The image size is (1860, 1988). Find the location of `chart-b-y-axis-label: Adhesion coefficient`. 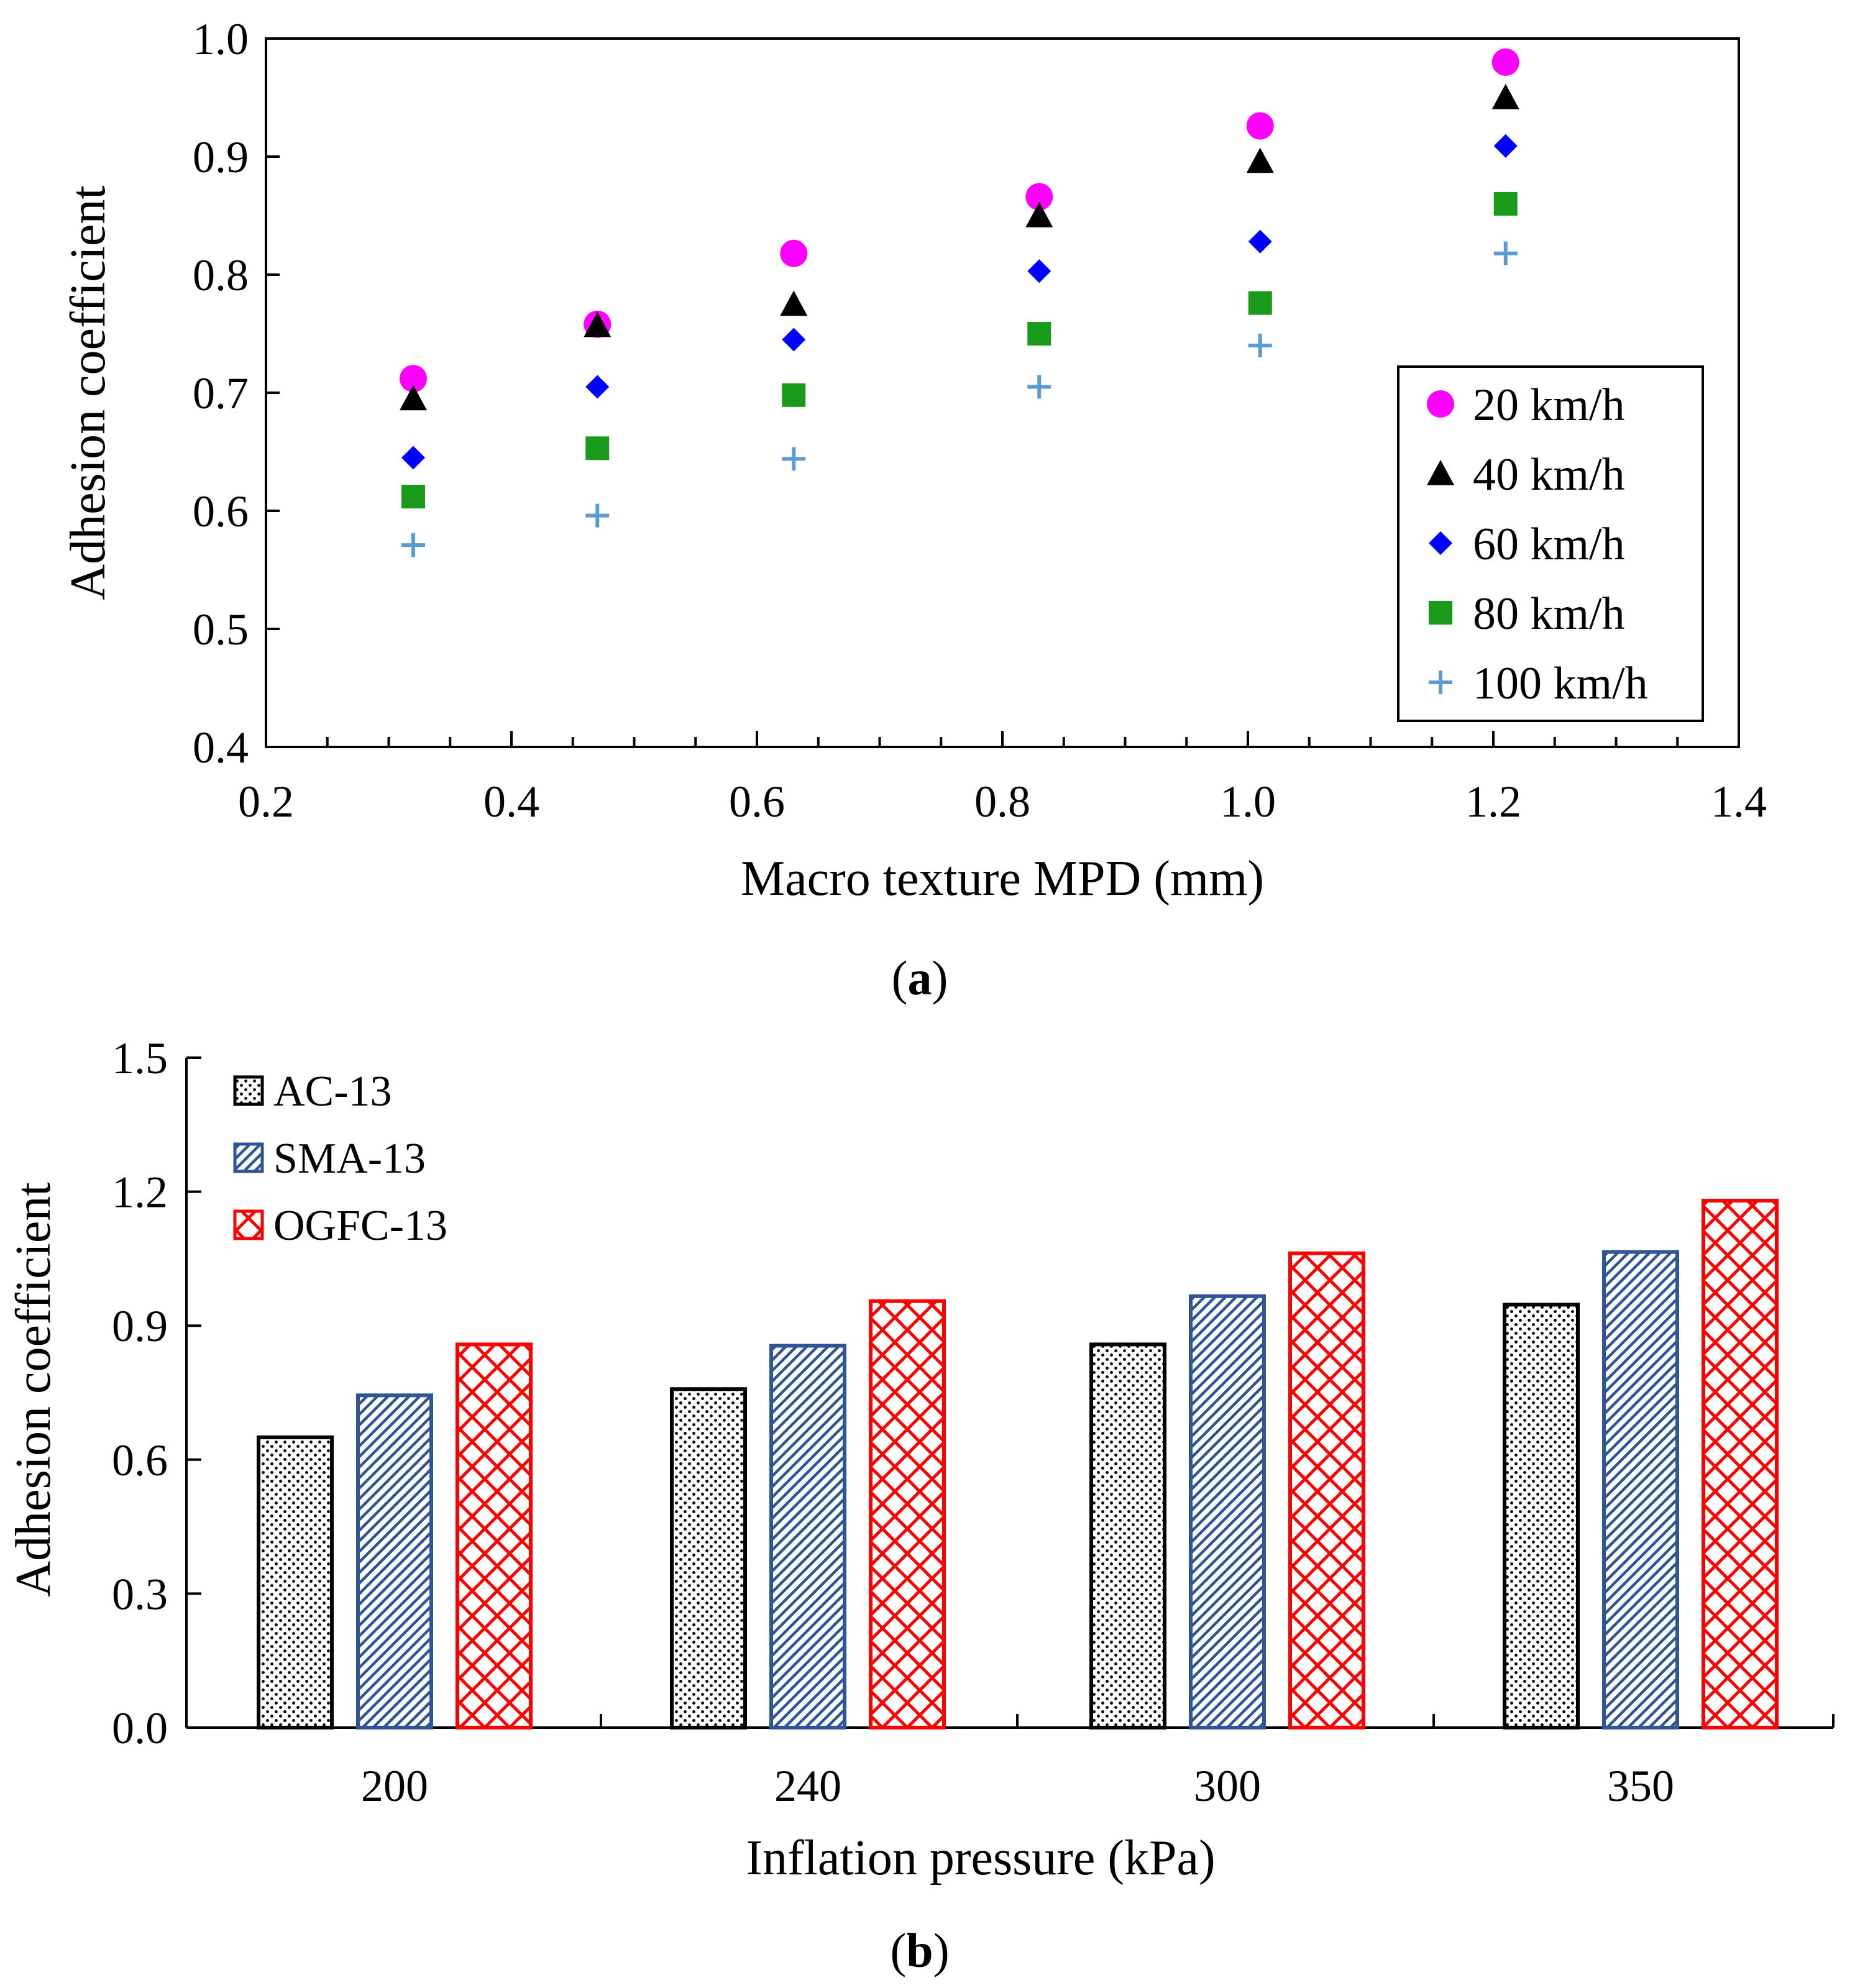

chart-b-y-axis-label: Adhesion coefficient is located at coordinates (33, 1389).